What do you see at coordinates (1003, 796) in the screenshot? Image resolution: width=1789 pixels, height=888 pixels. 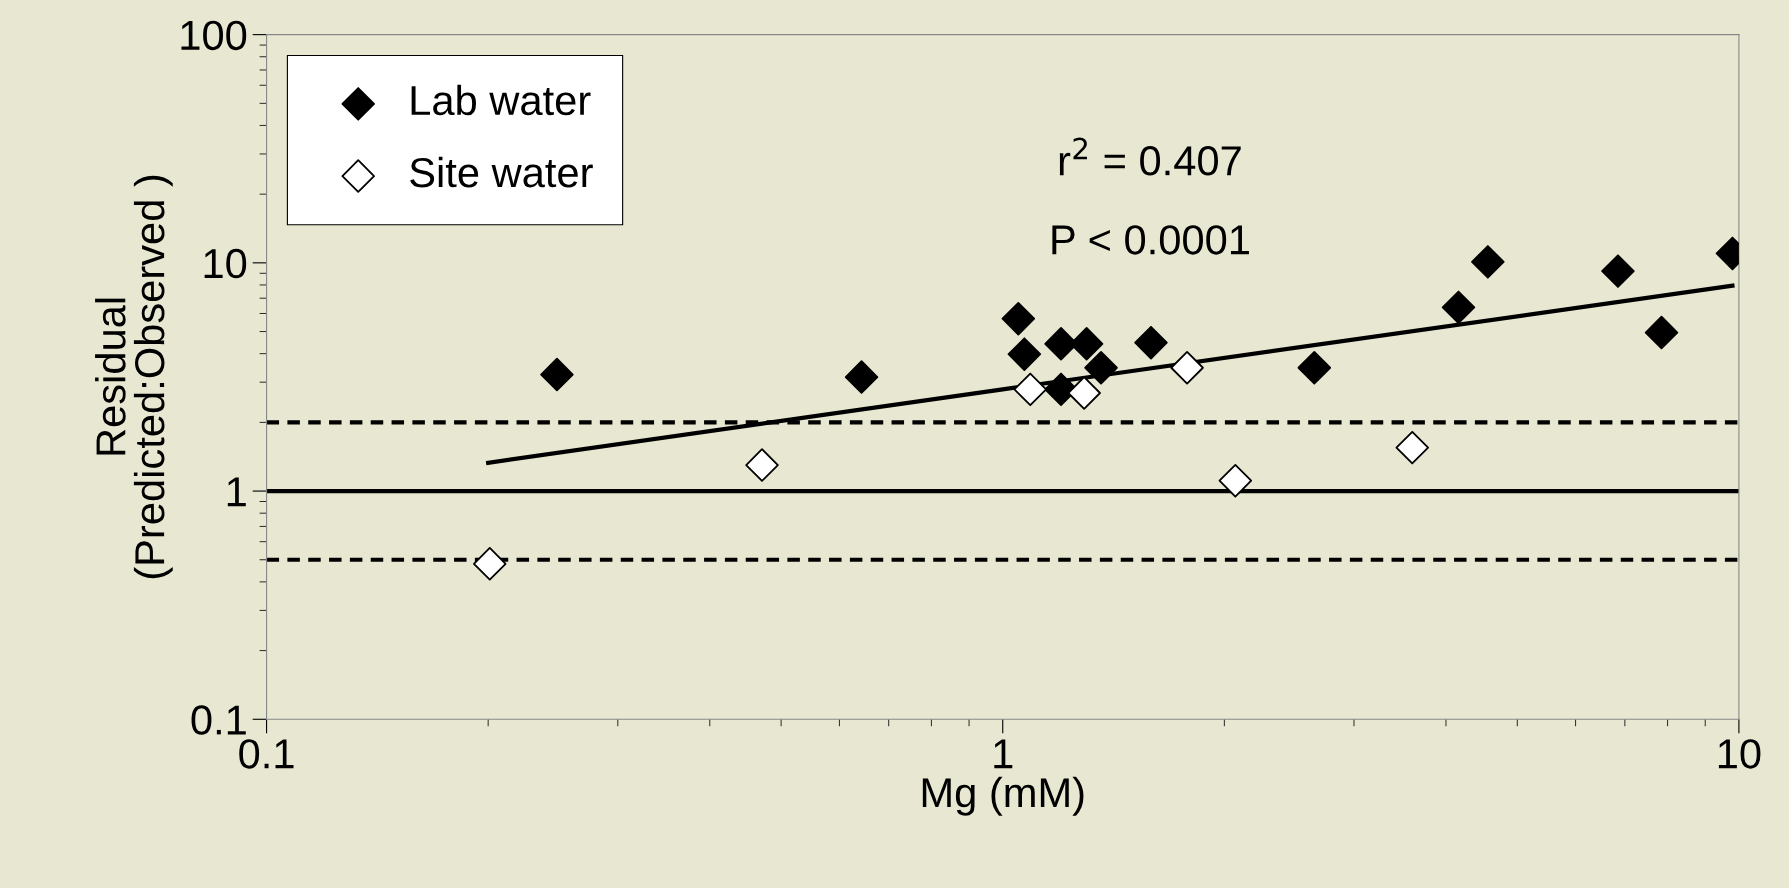 I see `x-axis-title: Mg (mM)` at bounding box center [1003, 796].